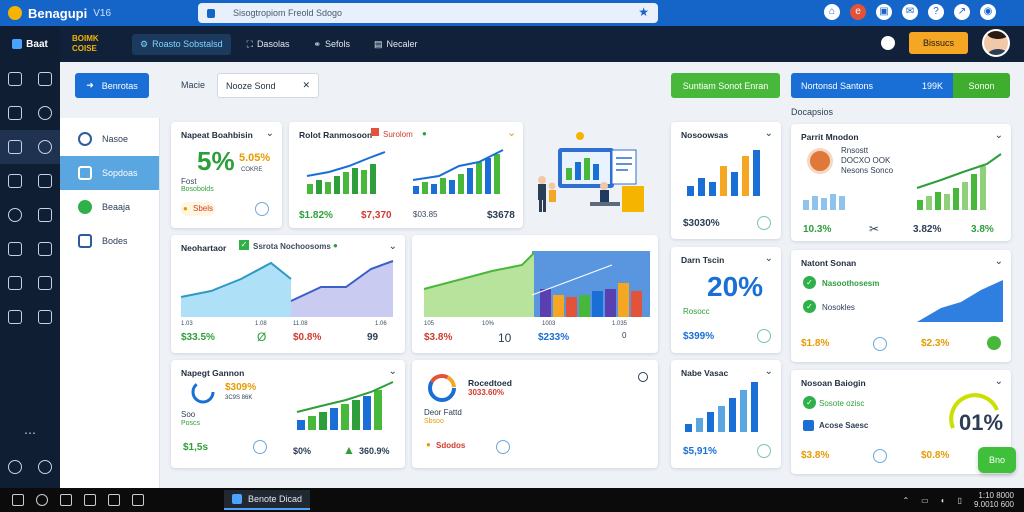 The image size is (1024, 512). I want to click on network-icon: ▭, so click(925, 500).